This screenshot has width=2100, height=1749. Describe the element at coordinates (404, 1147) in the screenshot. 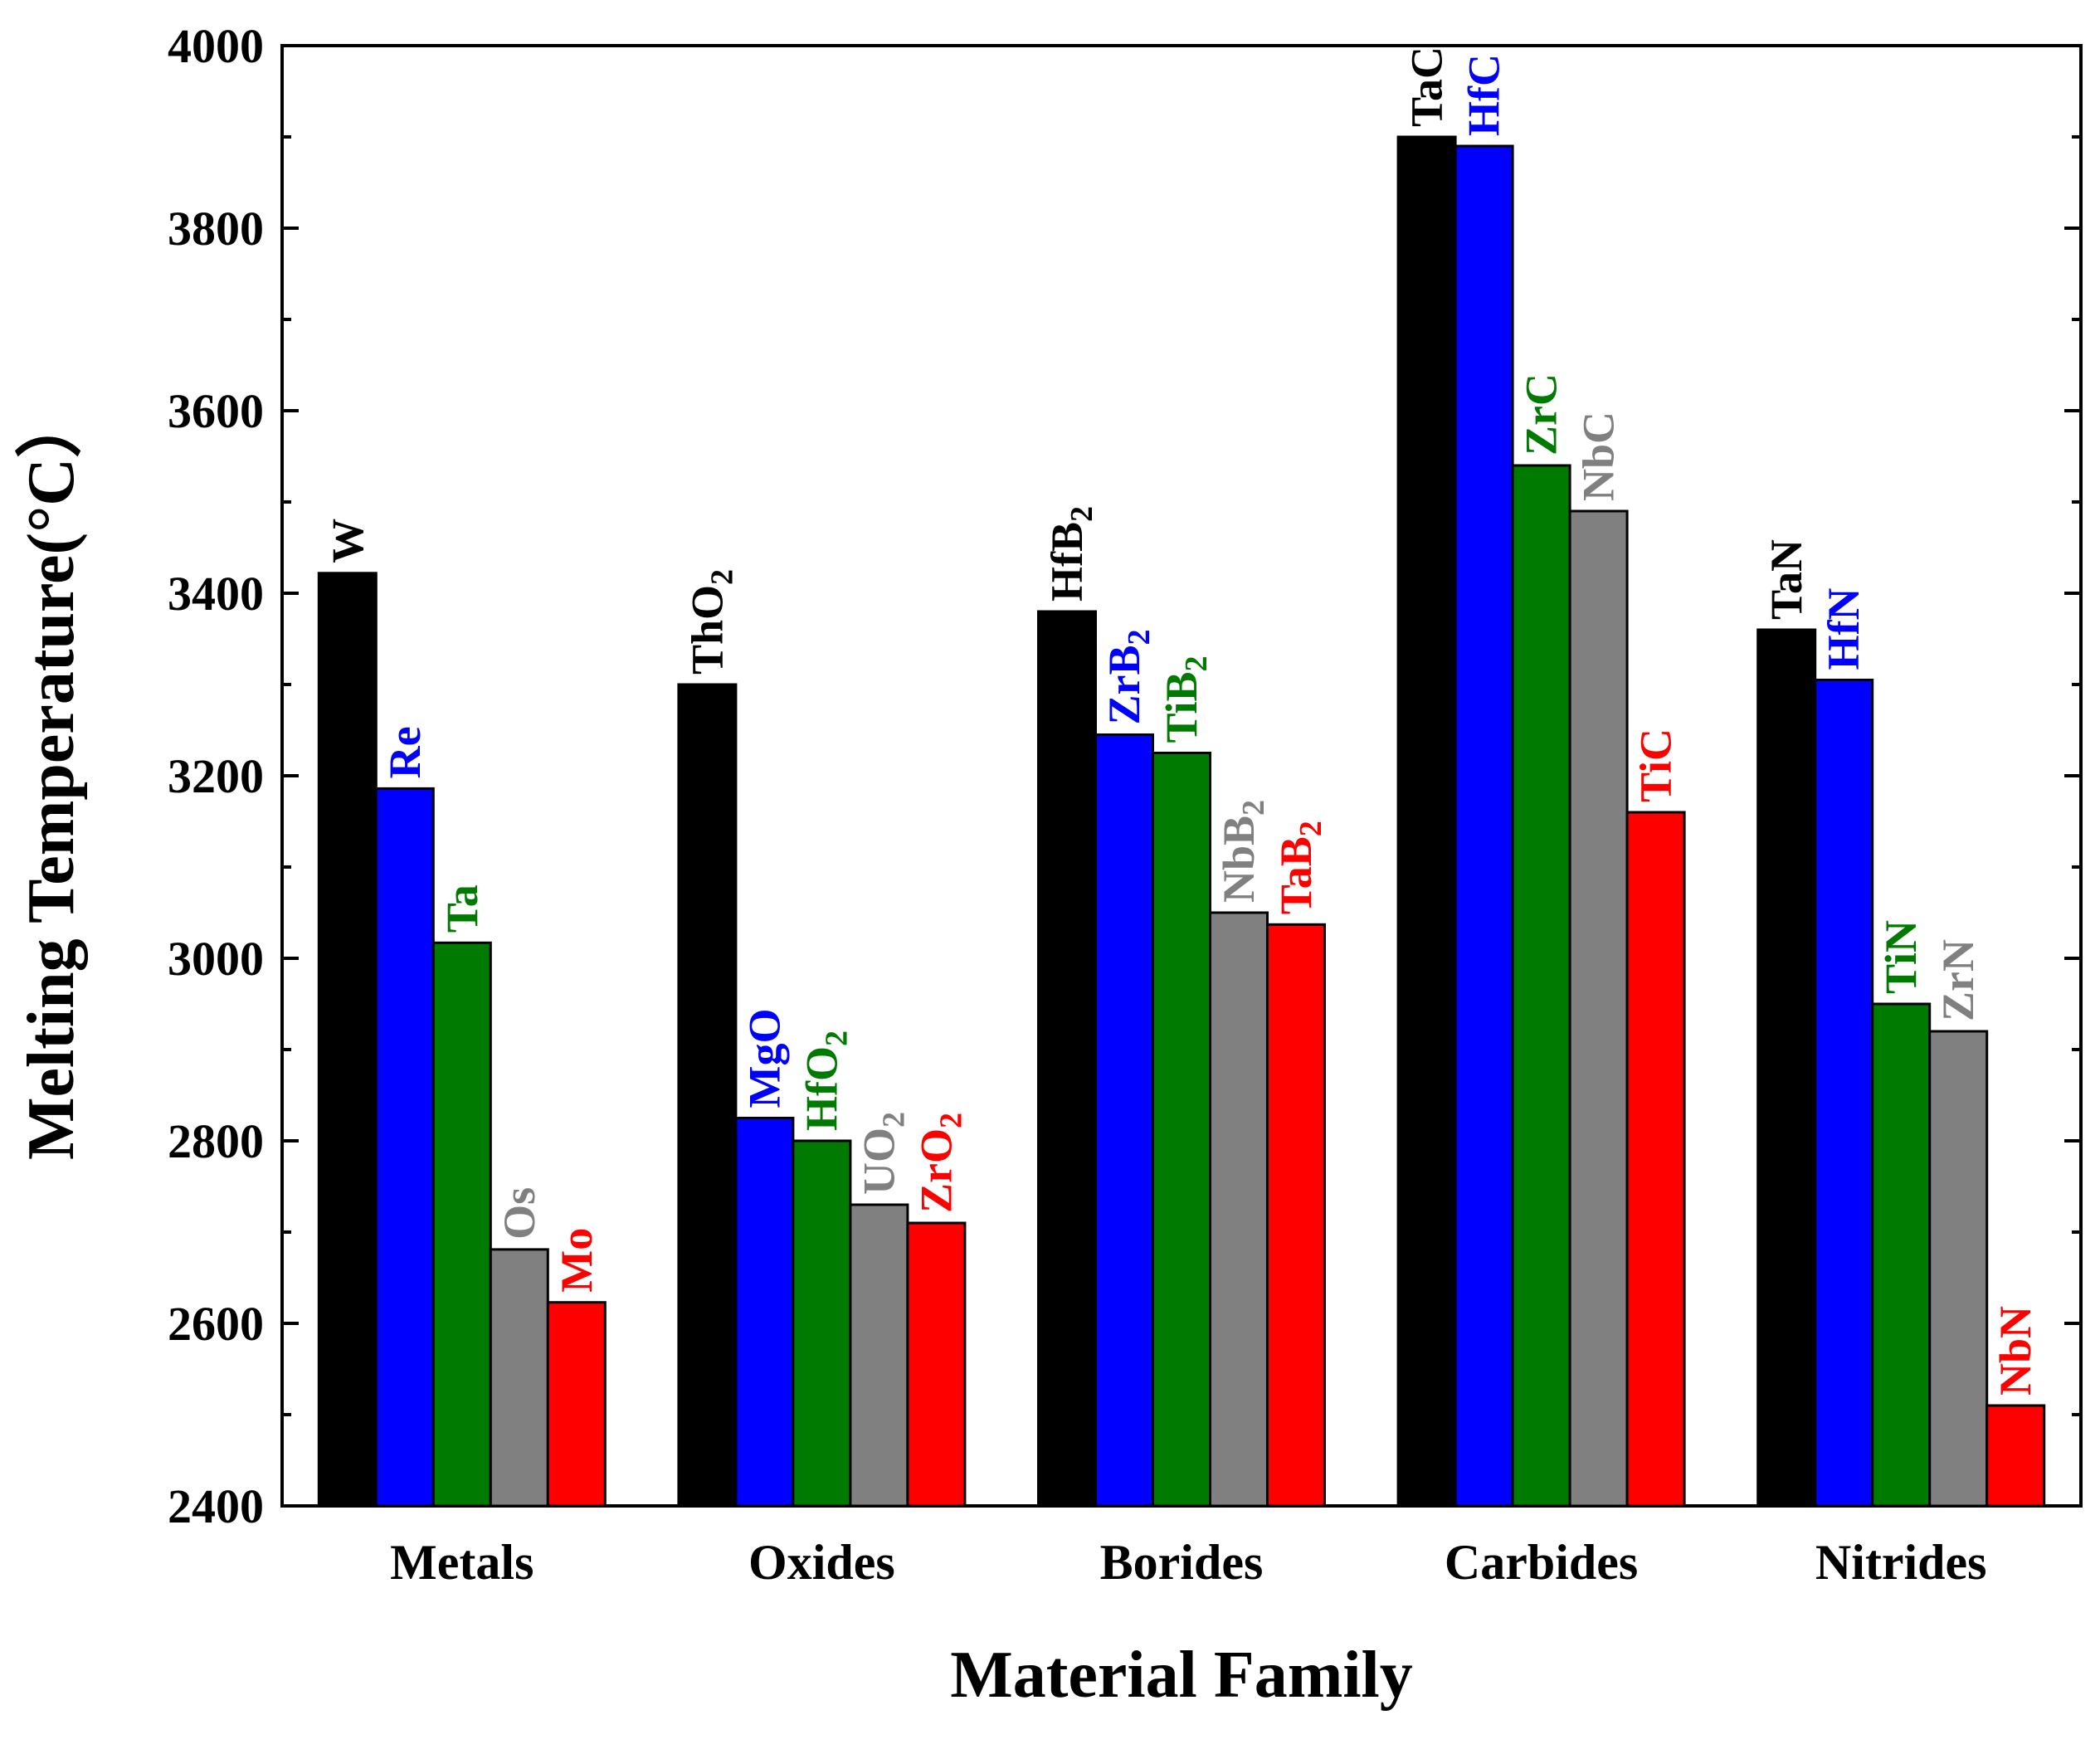

I see `bar-re` at that location.